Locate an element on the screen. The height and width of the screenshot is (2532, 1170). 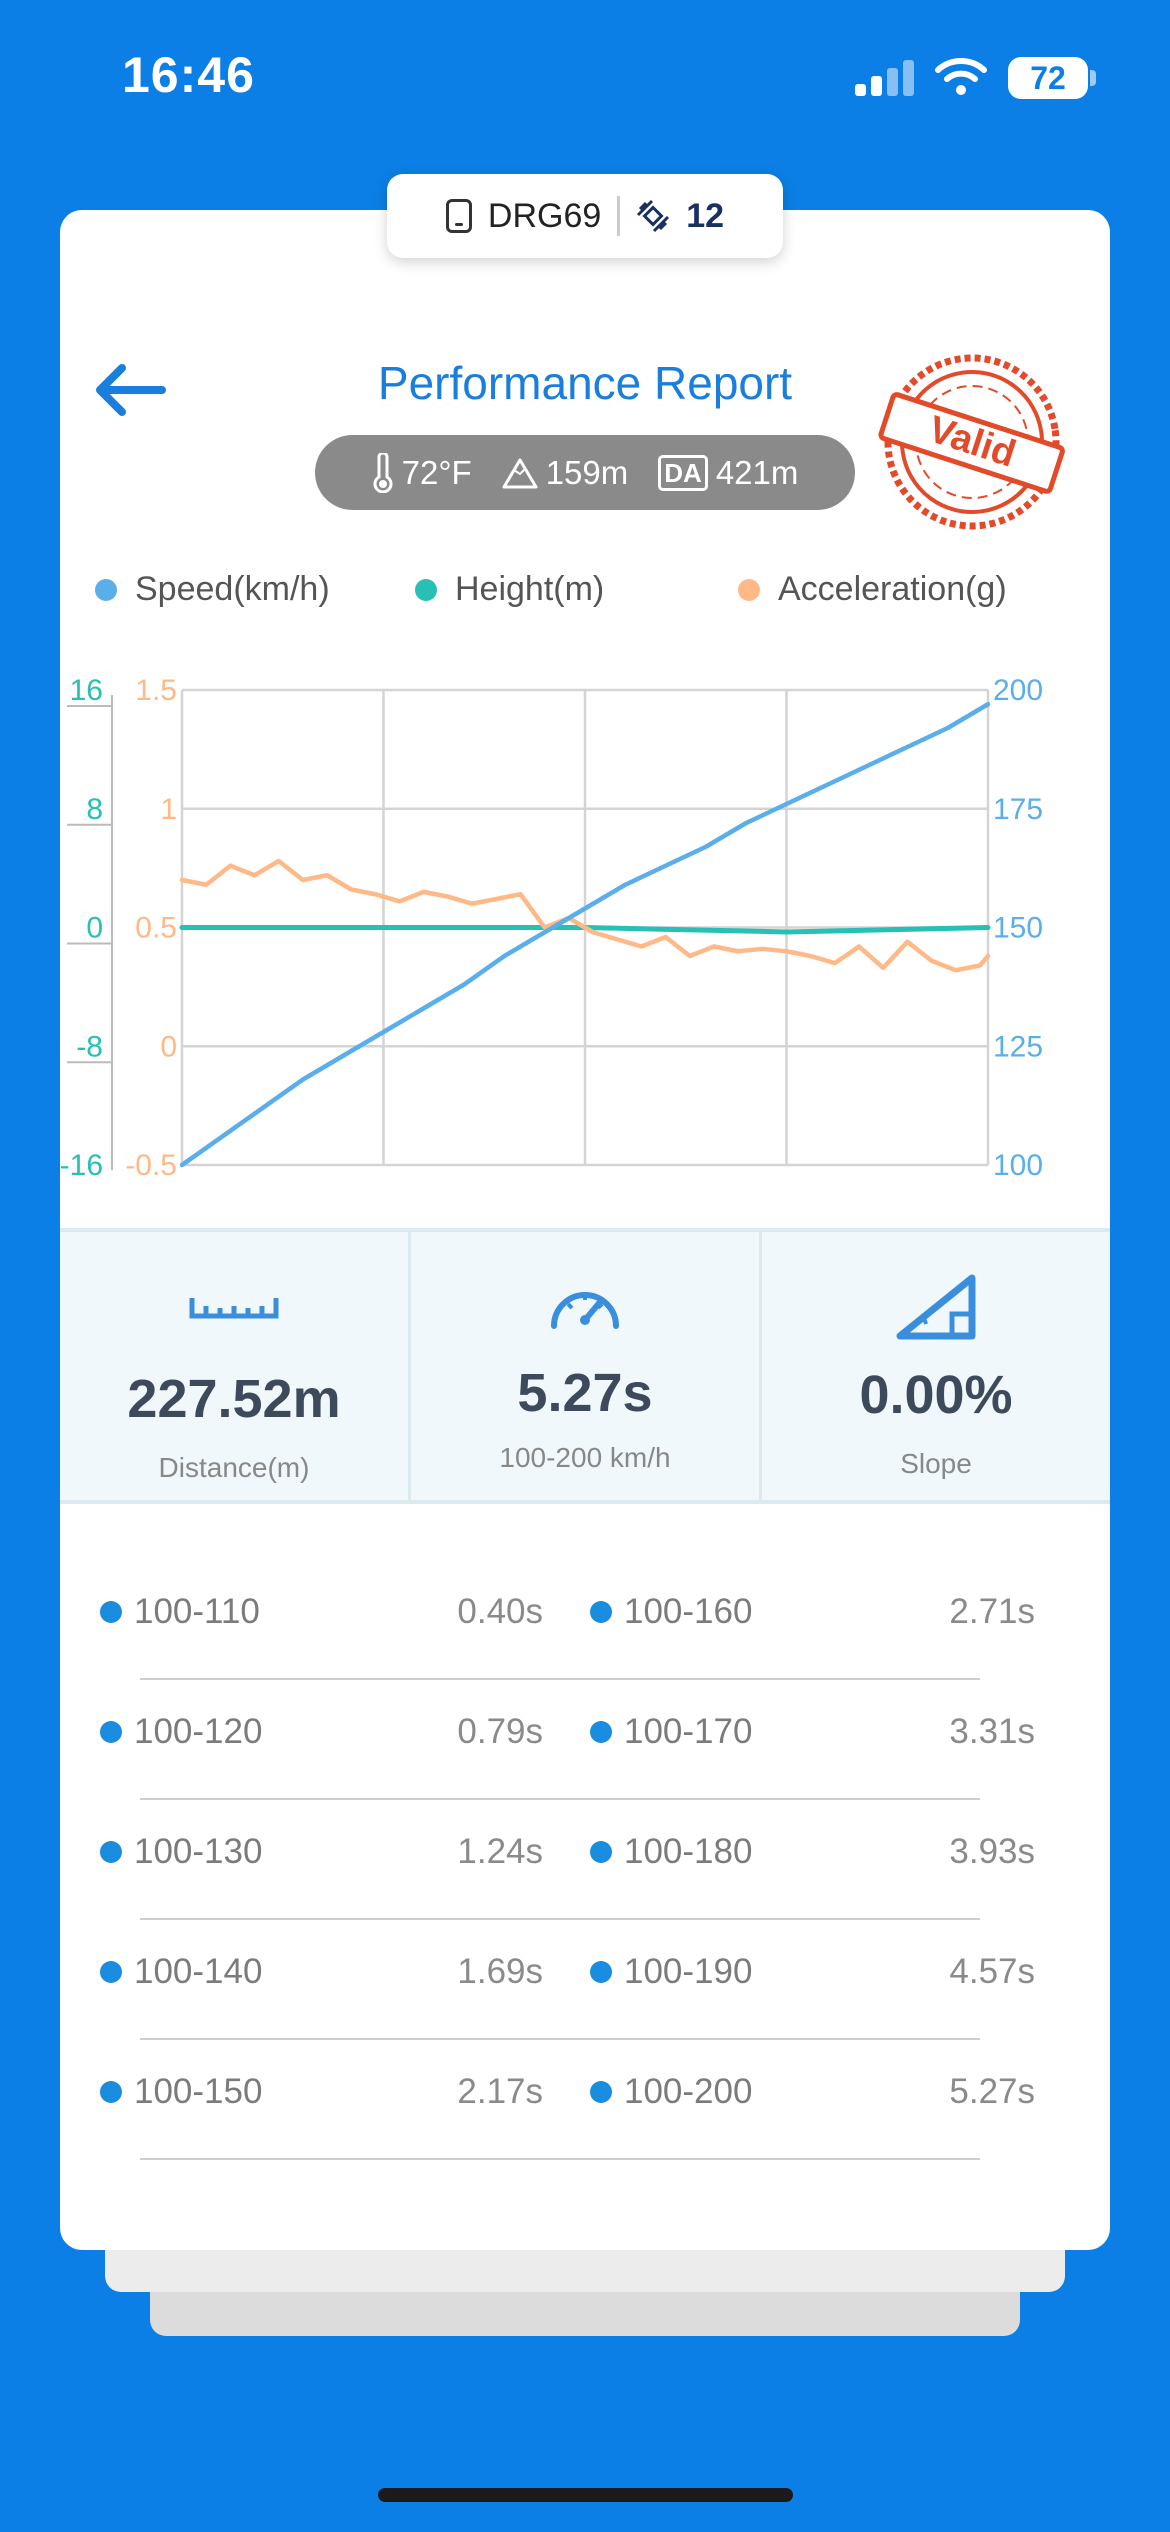
device-tag: DRG69 12 is located at coordinates (585, 216).